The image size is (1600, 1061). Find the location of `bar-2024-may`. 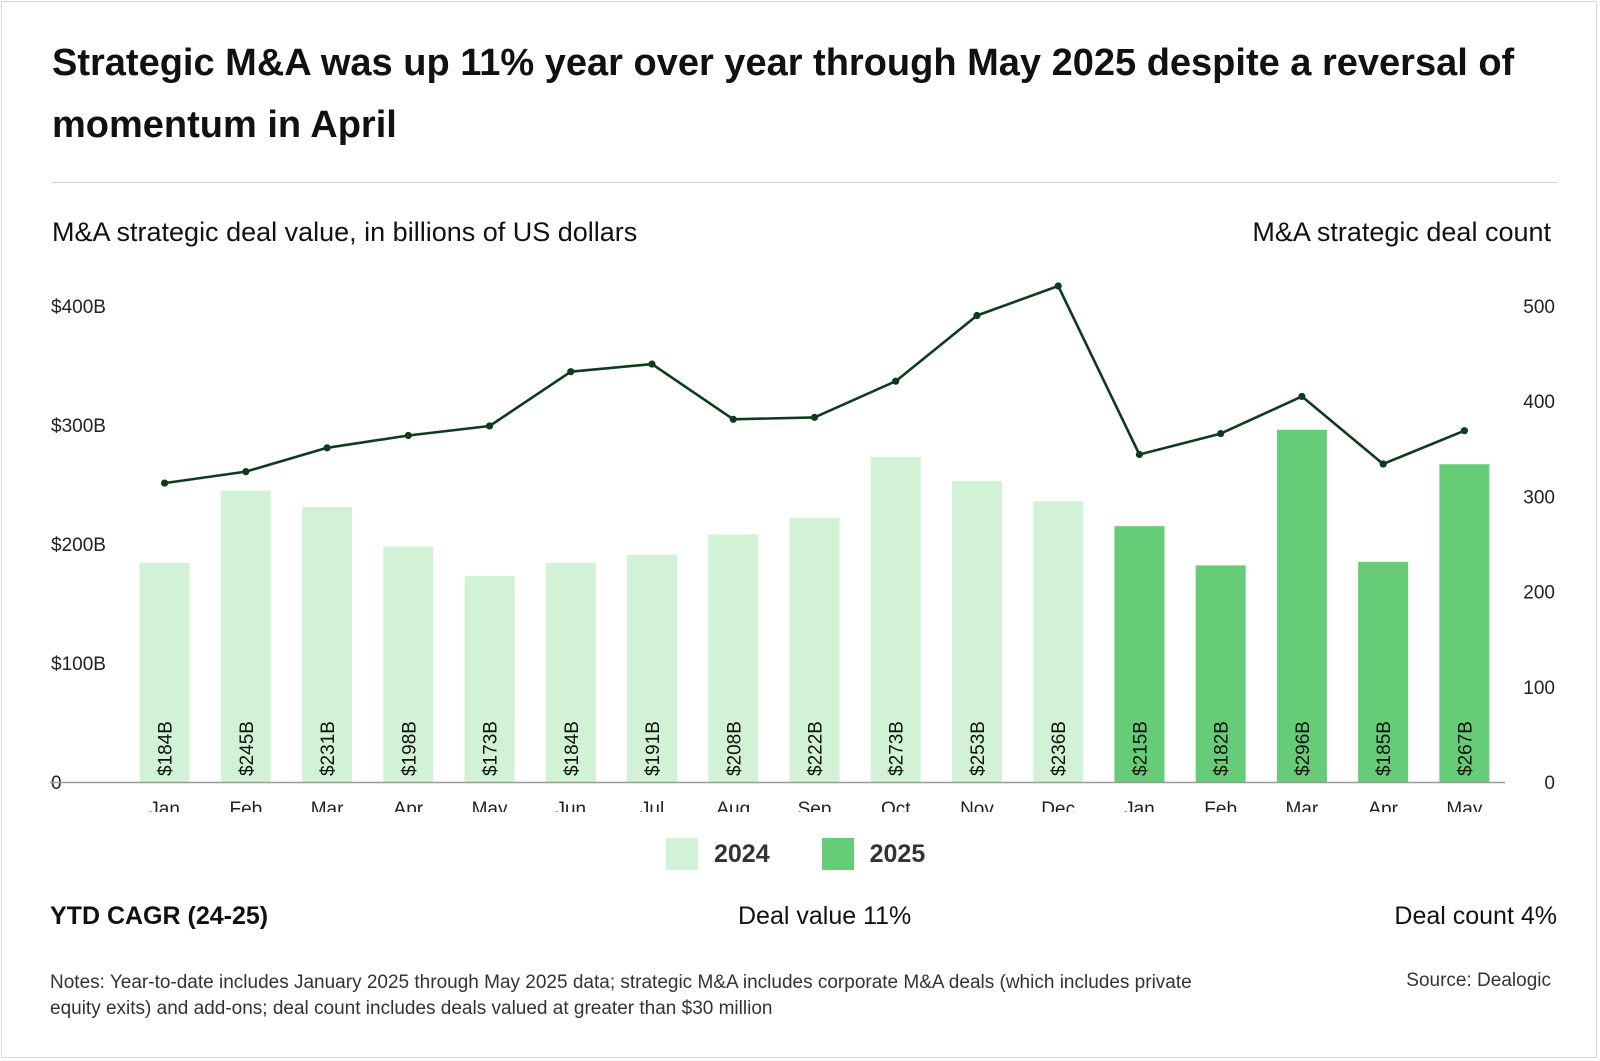

bar-2024-may is located at coordinates (489, 679).